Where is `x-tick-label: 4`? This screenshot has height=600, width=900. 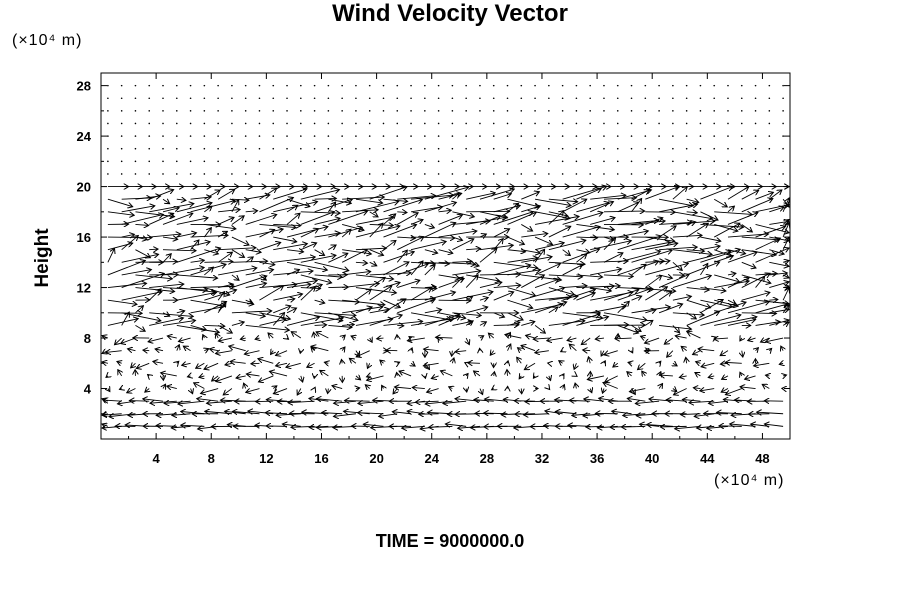
x-tick-label: 4 is located at coordinates (157, 458).